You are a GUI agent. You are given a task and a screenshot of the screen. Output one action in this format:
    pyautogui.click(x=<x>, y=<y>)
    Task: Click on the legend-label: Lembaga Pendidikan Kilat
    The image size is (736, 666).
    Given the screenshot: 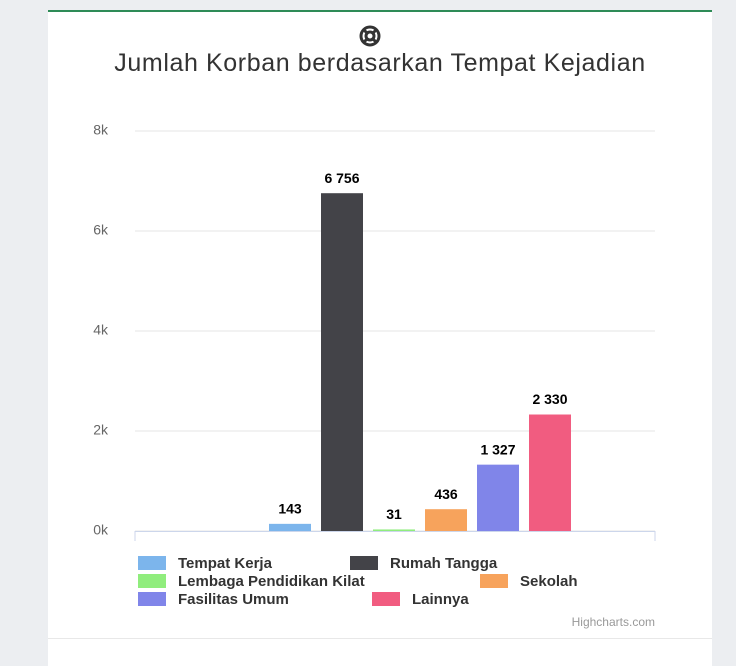 What is the action you would take?
    pyautogui.click(x=271, y=581)
    